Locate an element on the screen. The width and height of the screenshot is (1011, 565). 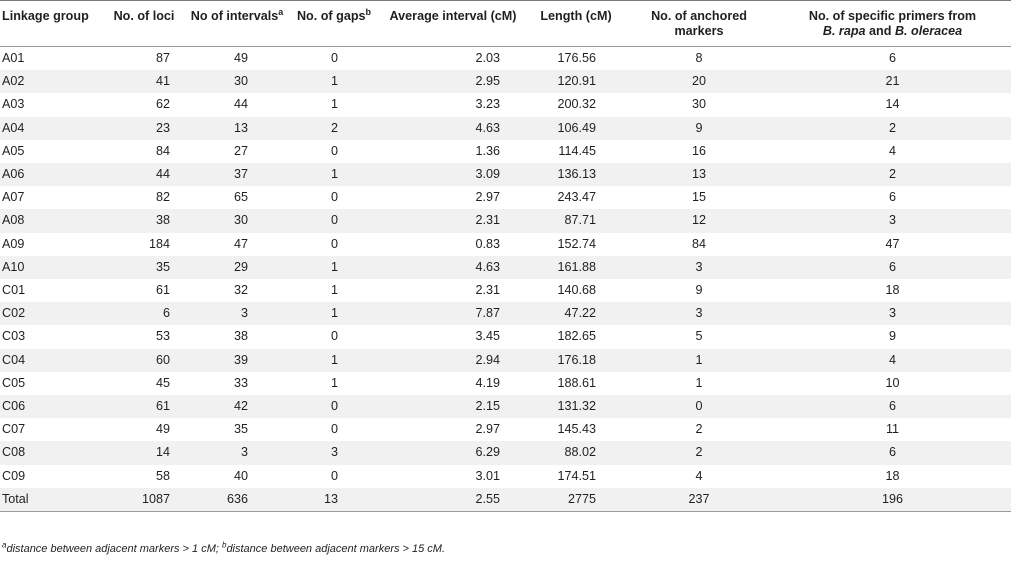
cell-average-interval: 3.45 is located at coordinates (453, 337).